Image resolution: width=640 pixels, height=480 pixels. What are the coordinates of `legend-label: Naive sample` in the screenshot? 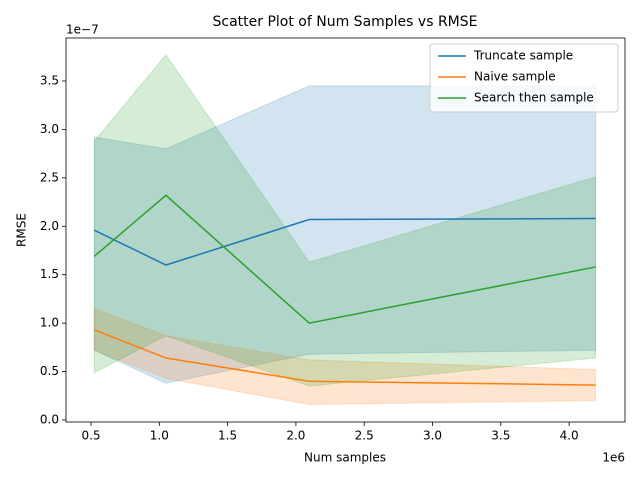 It's located at (515, 77).